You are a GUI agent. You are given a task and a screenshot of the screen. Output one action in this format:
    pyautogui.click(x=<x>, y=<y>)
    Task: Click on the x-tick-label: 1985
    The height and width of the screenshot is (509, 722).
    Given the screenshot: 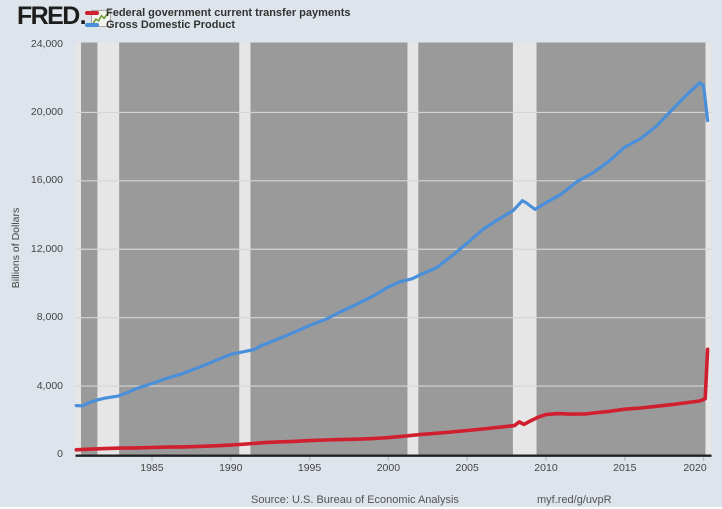 What is the action you would take?
    pyautogui.click(x=152, y=468)
    